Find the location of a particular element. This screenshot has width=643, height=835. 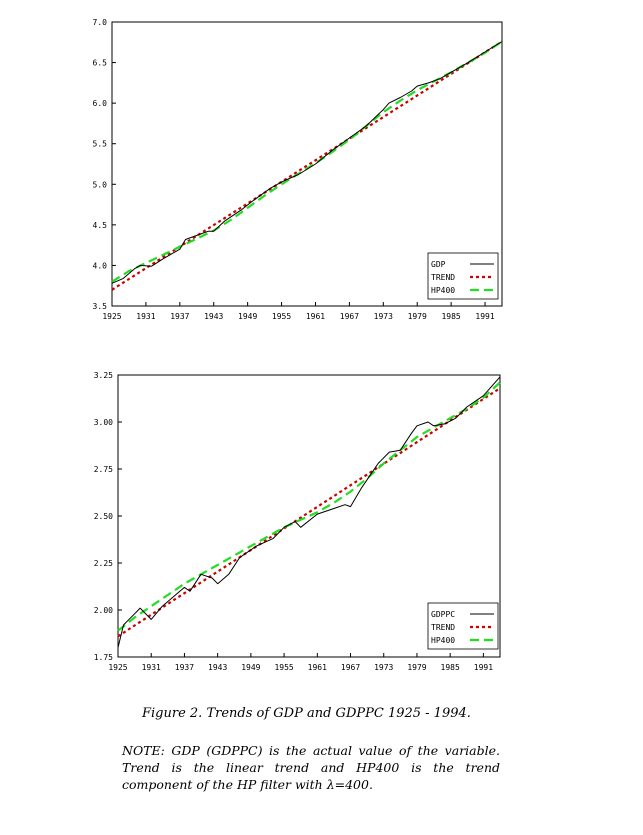

gdppc-y-tick-label: 3.00 is located at coordinates (103, 422).